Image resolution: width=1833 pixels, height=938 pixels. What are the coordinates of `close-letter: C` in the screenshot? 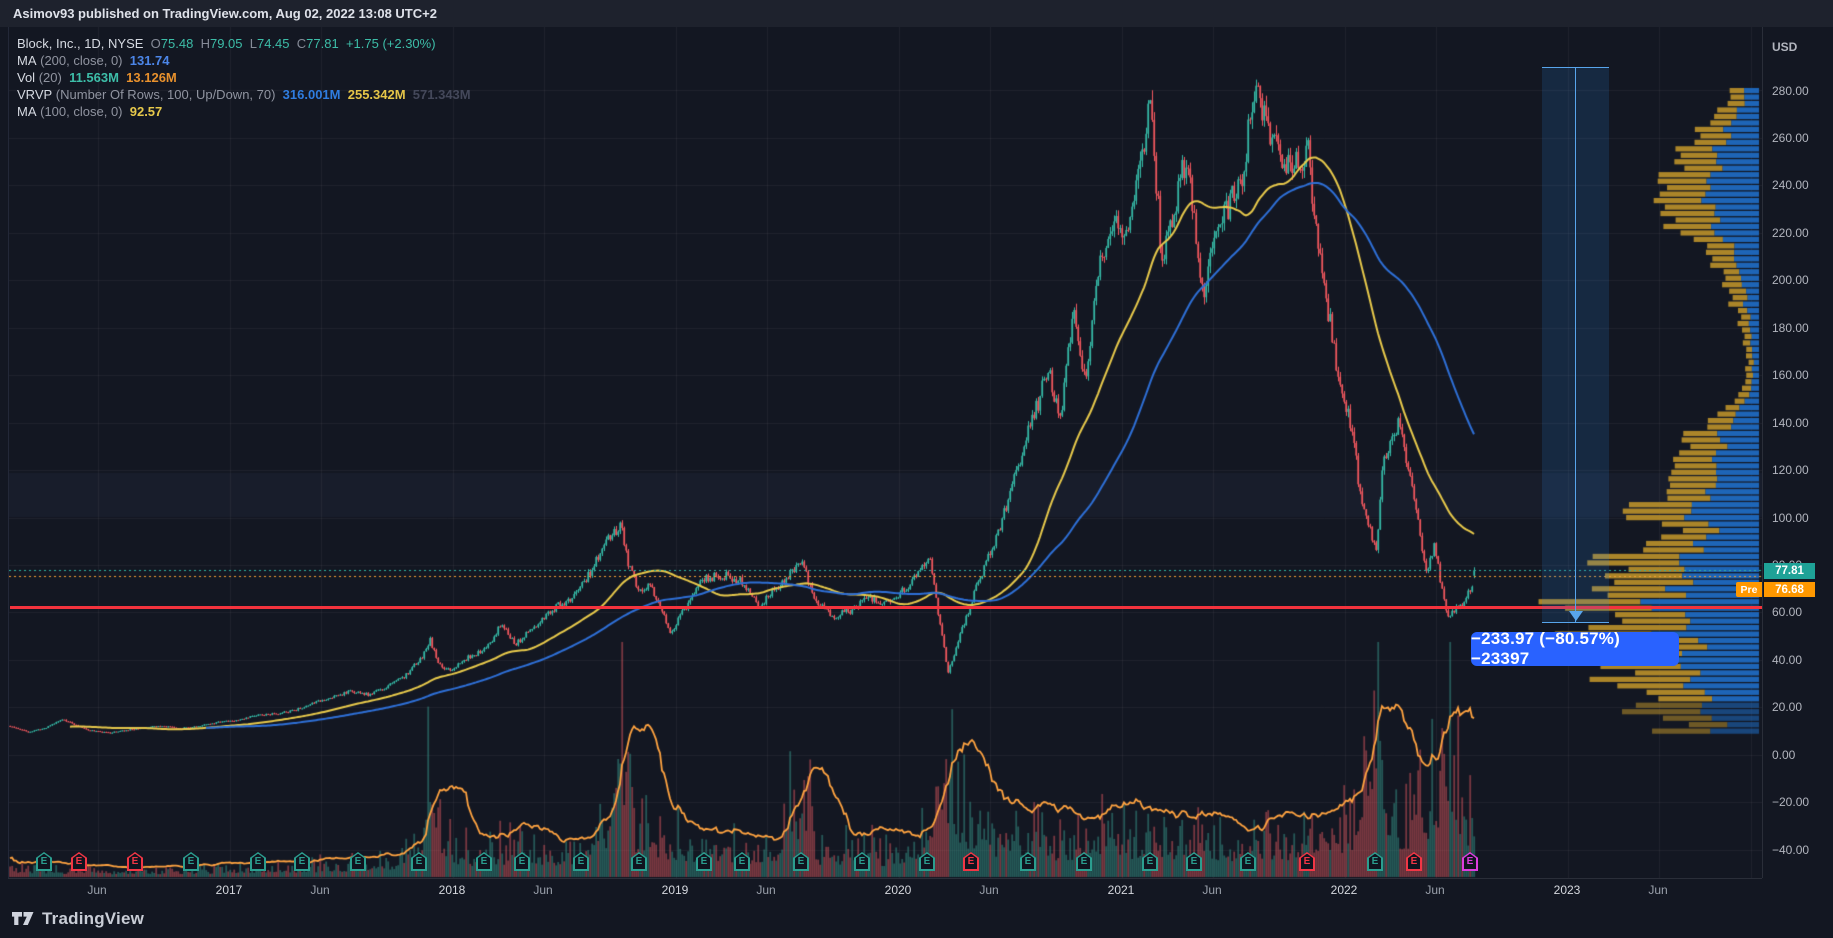 It's located at (301, 43).